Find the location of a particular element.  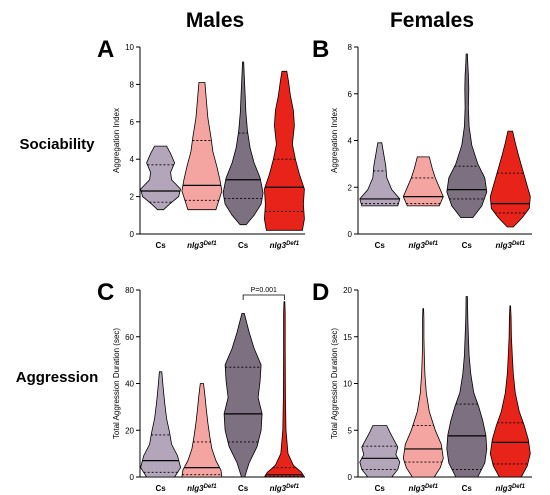

panel-letter: B is located at coordinates (320, 49).